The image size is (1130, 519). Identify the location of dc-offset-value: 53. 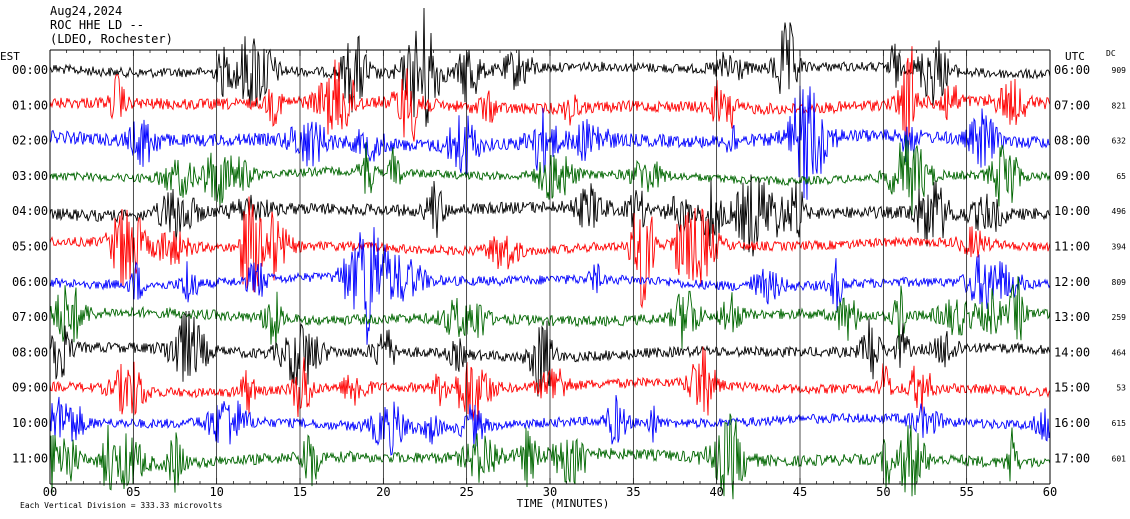
(1121, 388).